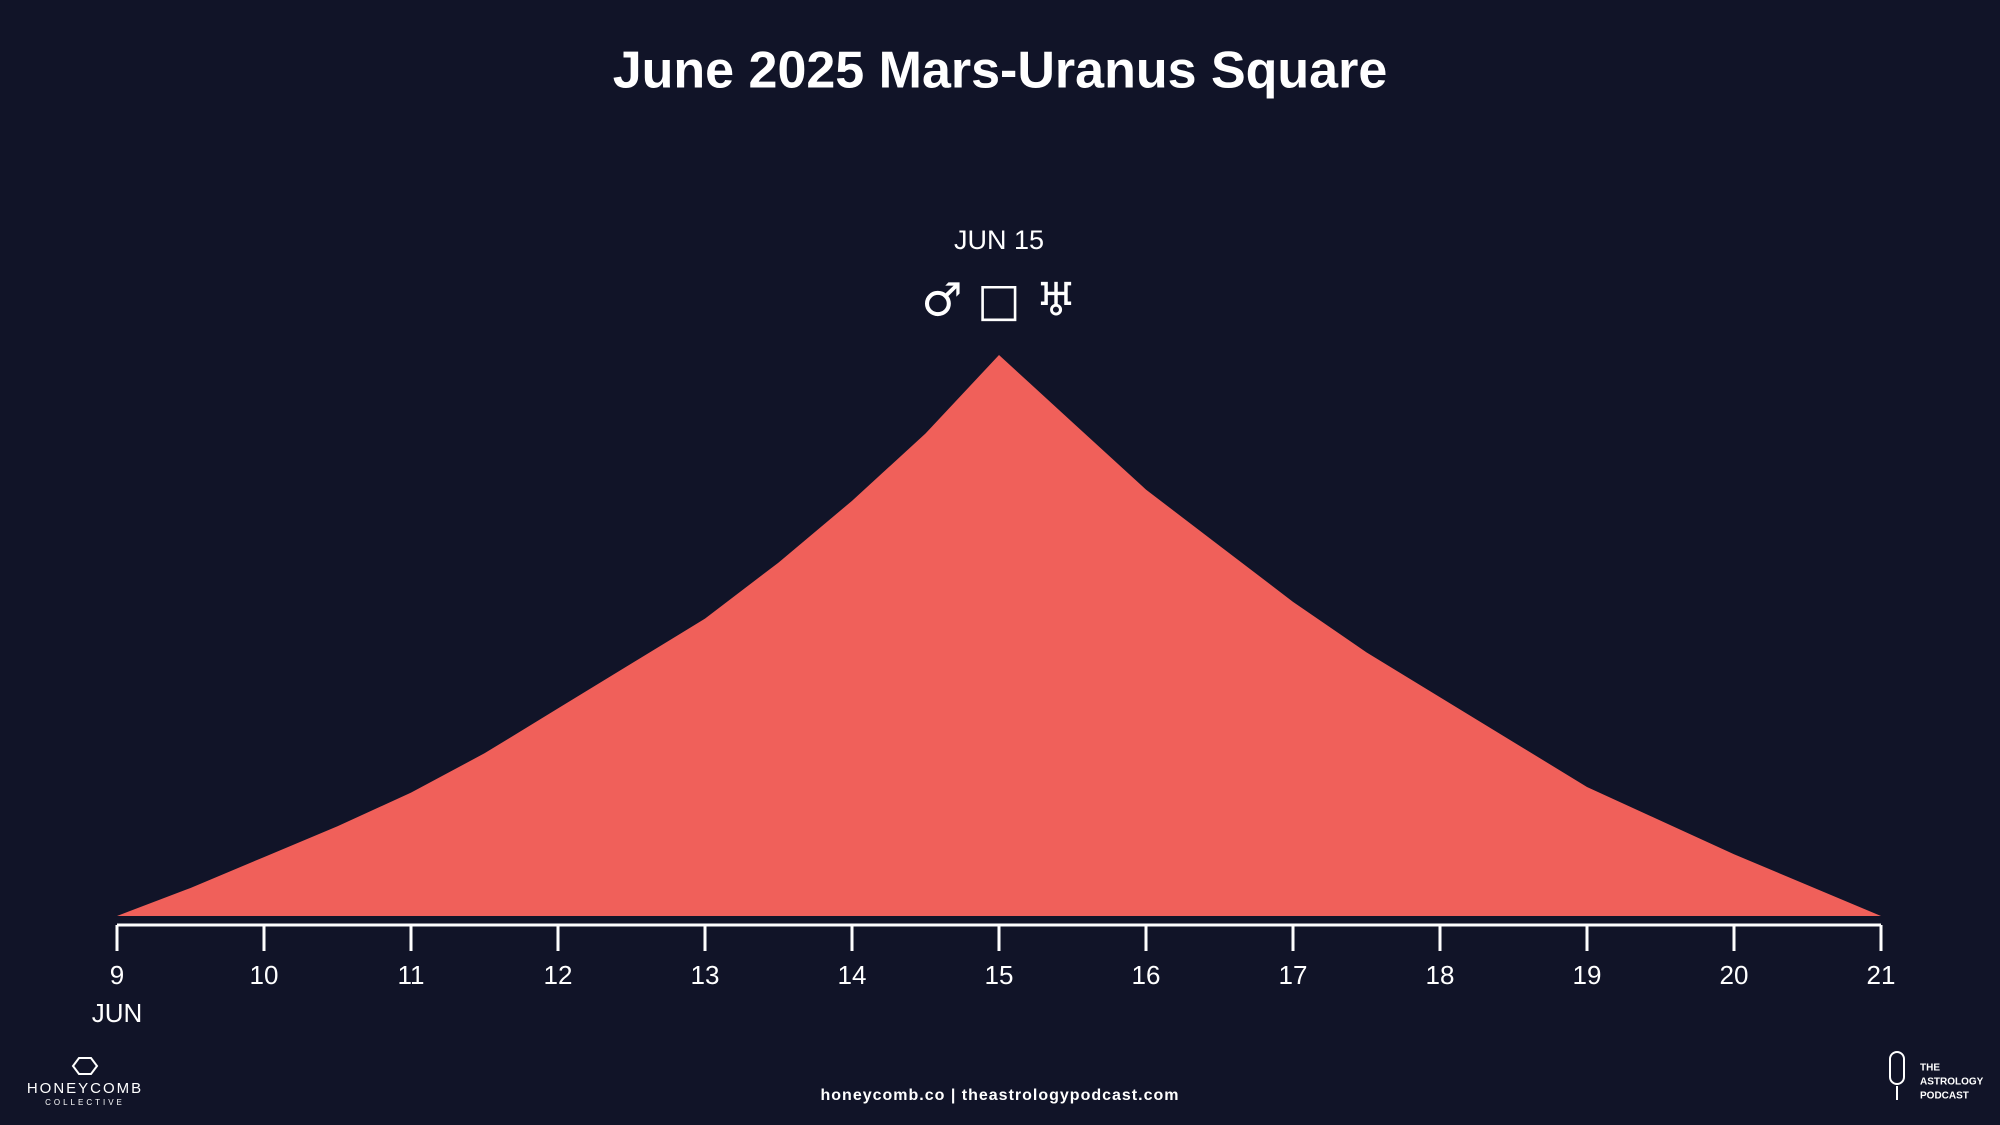  I want to click on x-tick-label: 16, so click(1146, 975).